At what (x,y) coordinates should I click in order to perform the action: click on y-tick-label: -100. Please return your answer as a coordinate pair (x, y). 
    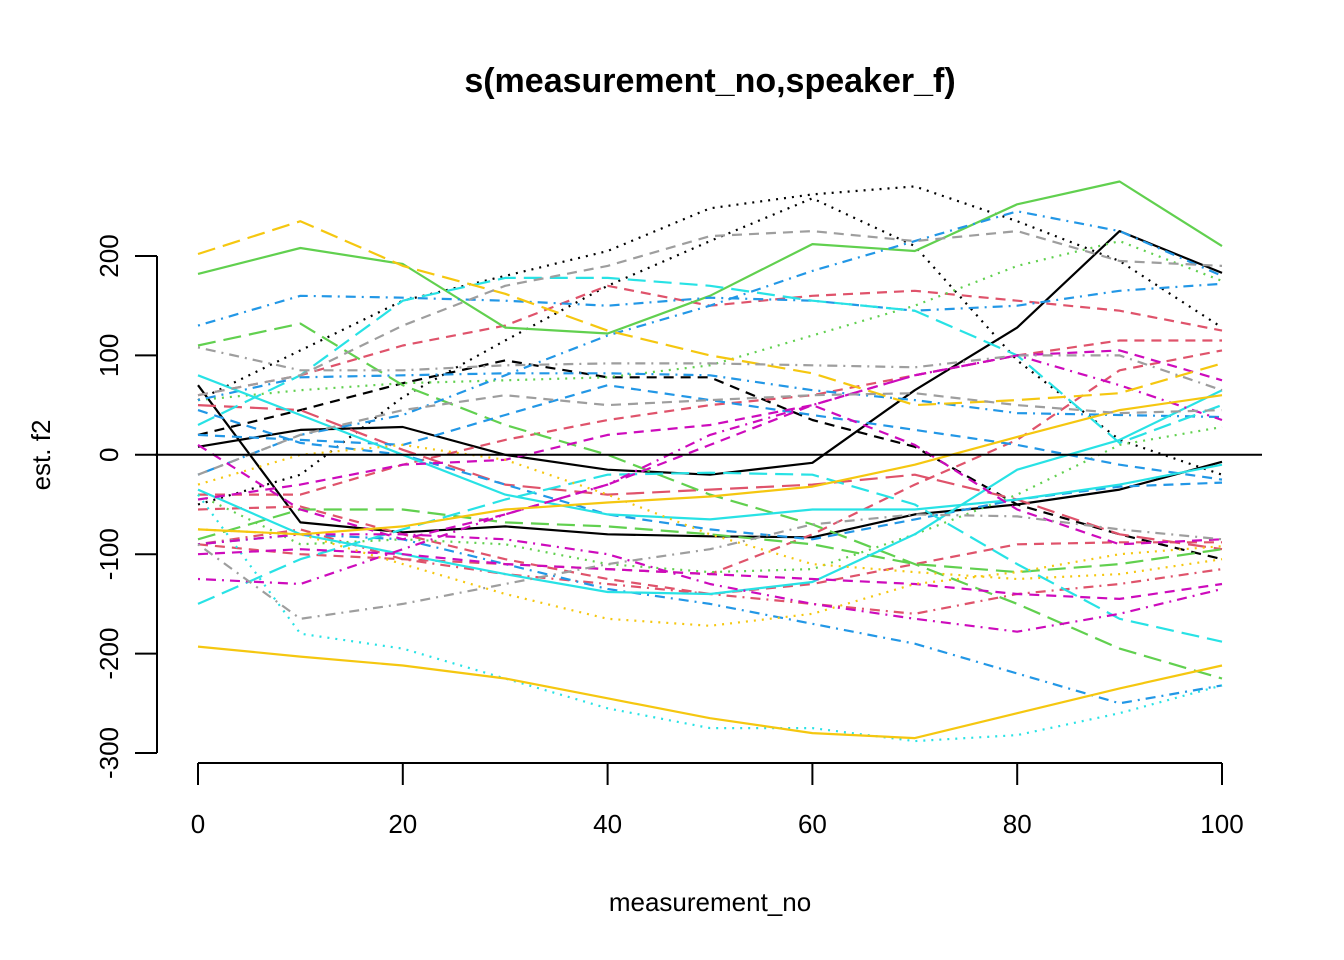
    Looking at the image, I should click on (109, 554).